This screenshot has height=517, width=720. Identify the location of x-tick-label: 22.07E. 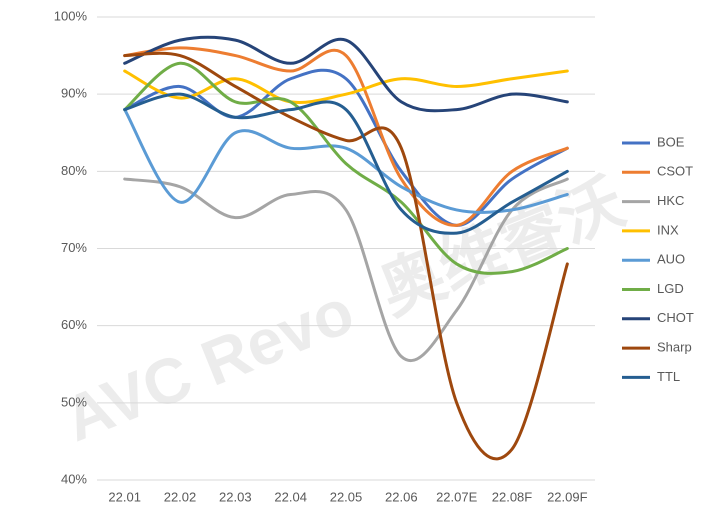
(457, 496).